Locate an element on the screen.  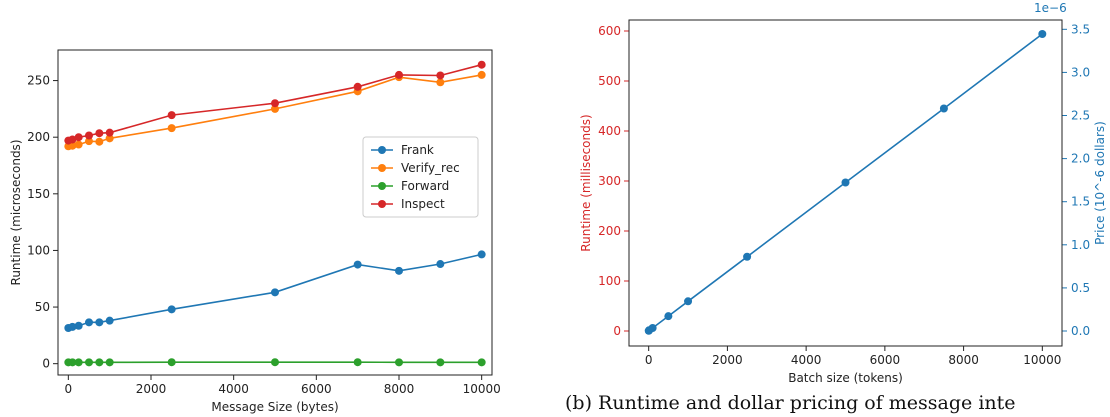
y-tick-label: 200 is located at coordinates (38, 137).